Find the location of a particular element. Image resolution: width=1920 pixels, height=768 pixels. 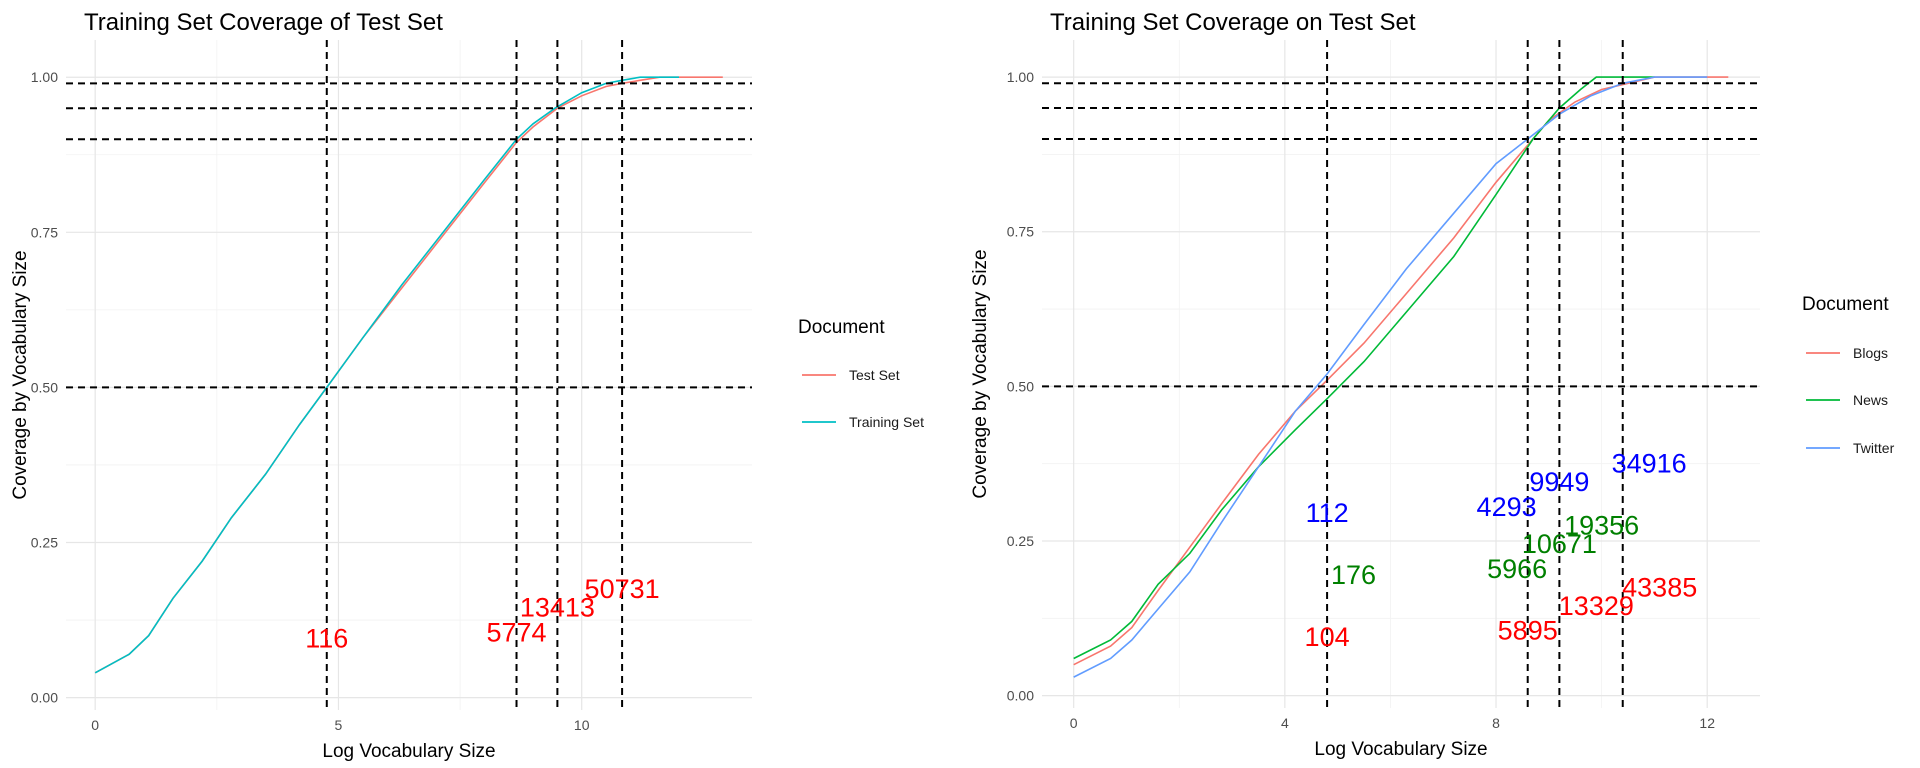

annotation-label: 5966 is located at coordinates (1517, 569).